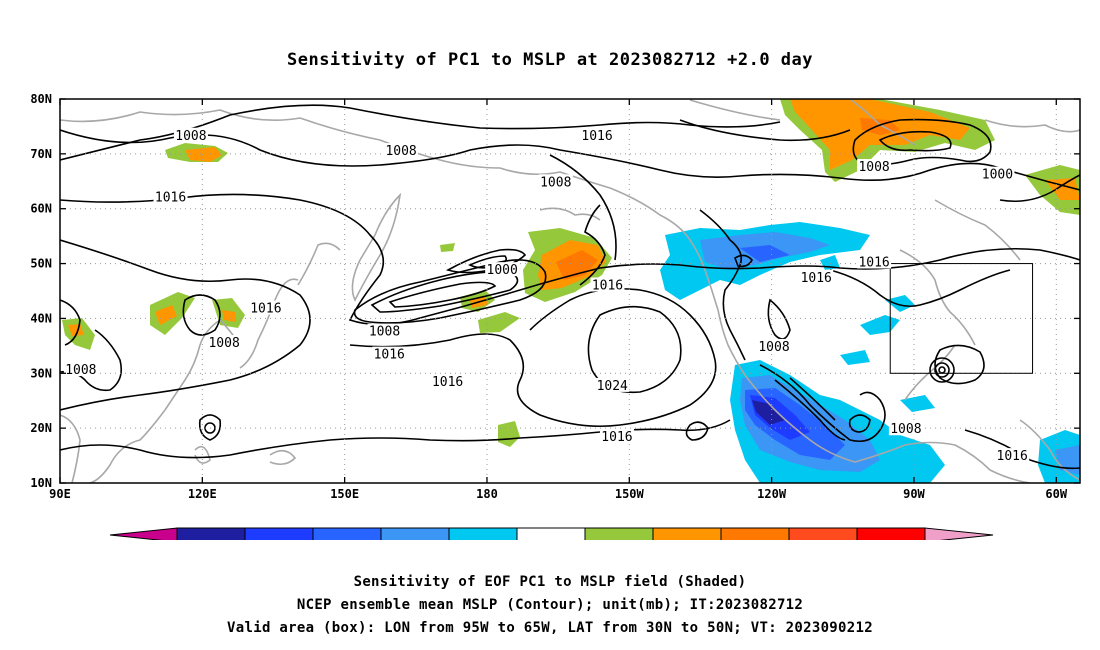 This screenshot has width=1100, height=650. I want to click on colorbar-low-triangle, so click(143, 533).